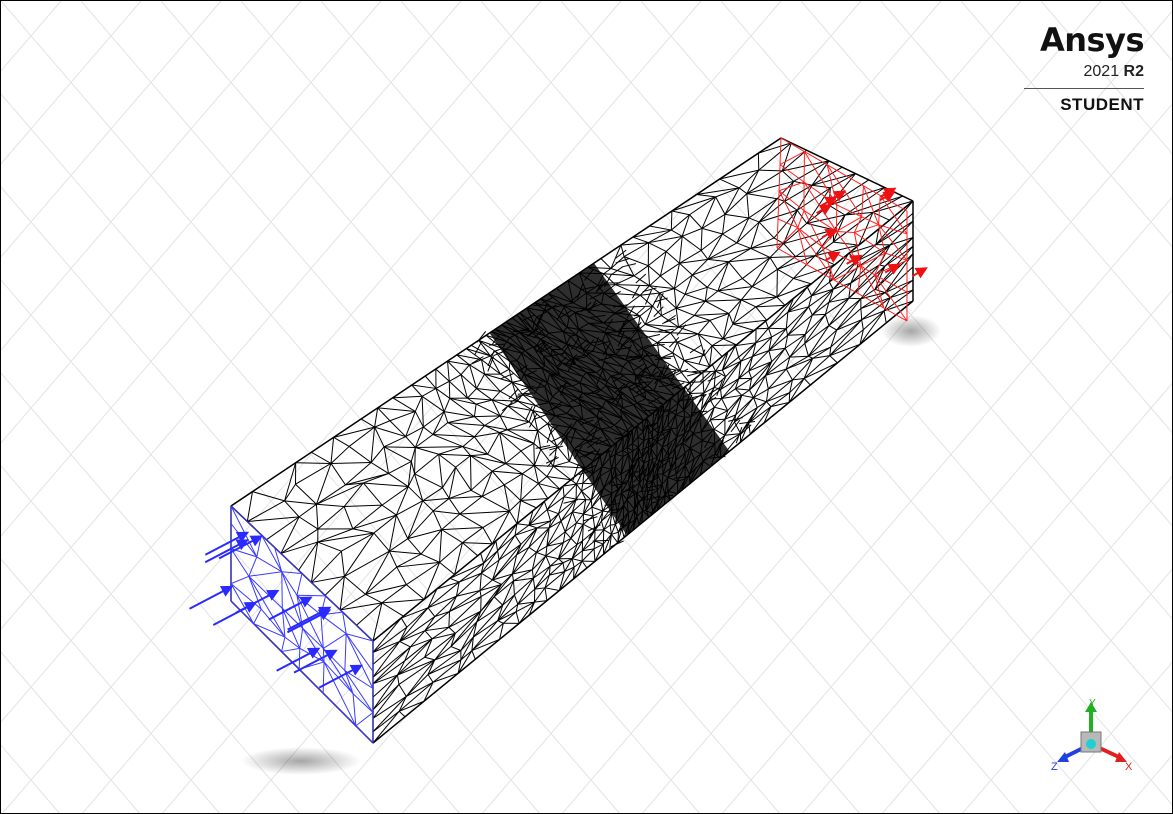  Describe the element at coordinates (1094, 736) in the screenshot. I see `coordinate-triad: Y X Z` at that location.